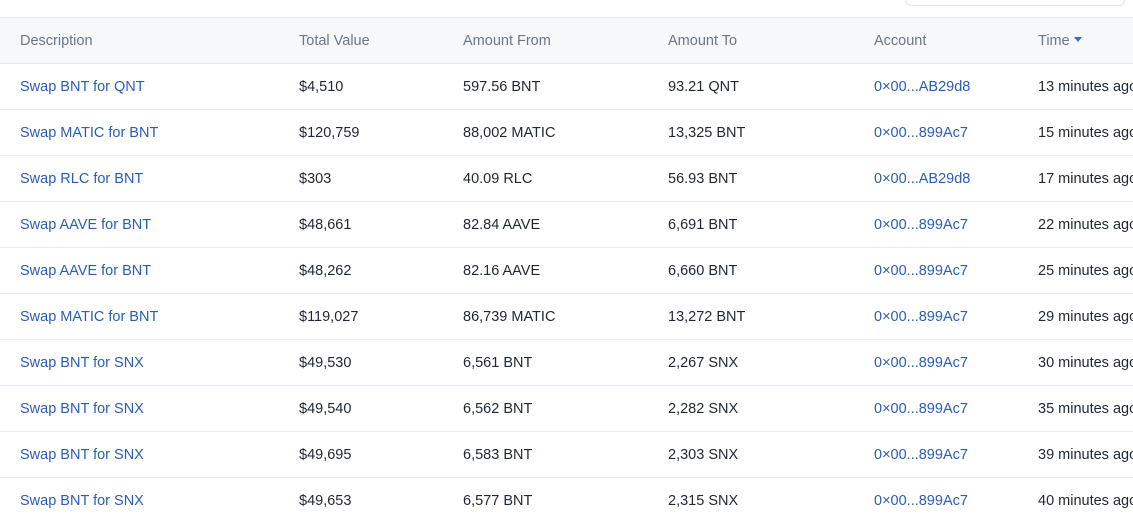 The width and height of the screenshot is (1133, 516). I want to click on amount-to-cell: 13,325 BNT, so click(707, 132).